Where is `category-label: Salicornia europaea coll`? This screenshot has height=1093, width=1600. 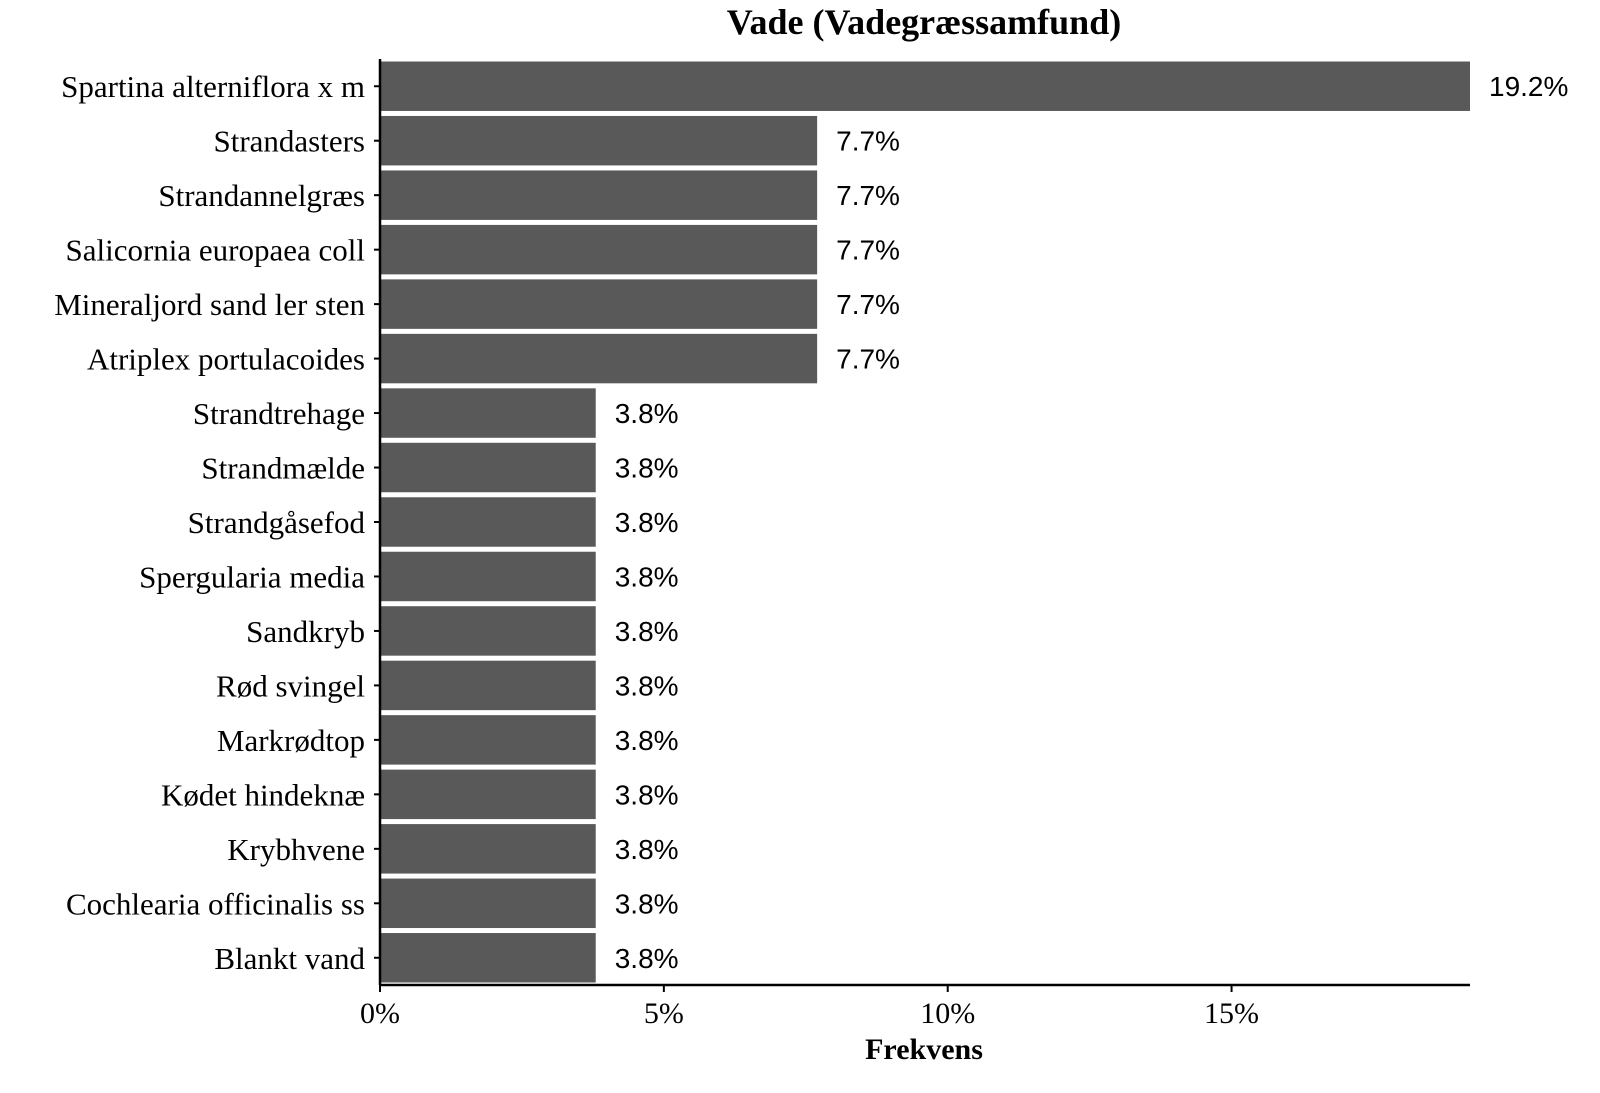
category-label: Salicornia europaea coll is located at coordinates (215, 250).